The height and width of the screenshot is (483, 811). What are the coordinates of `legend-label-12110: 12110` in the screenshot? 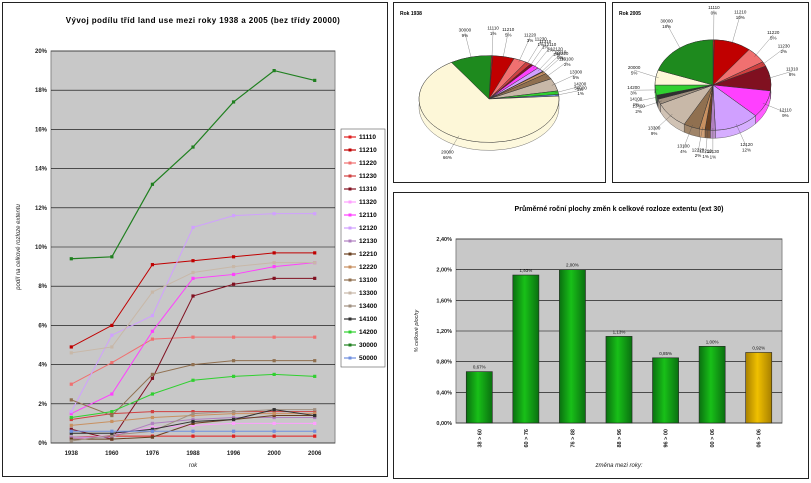 It's located at (368, 215).